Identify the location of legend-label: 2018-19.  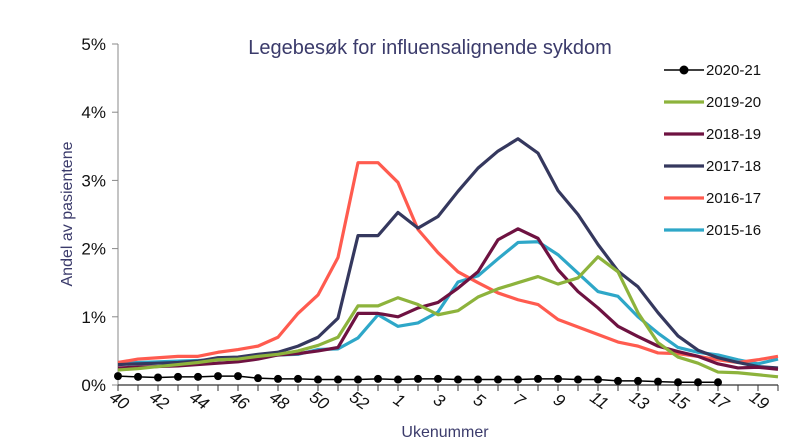
(733, 134).